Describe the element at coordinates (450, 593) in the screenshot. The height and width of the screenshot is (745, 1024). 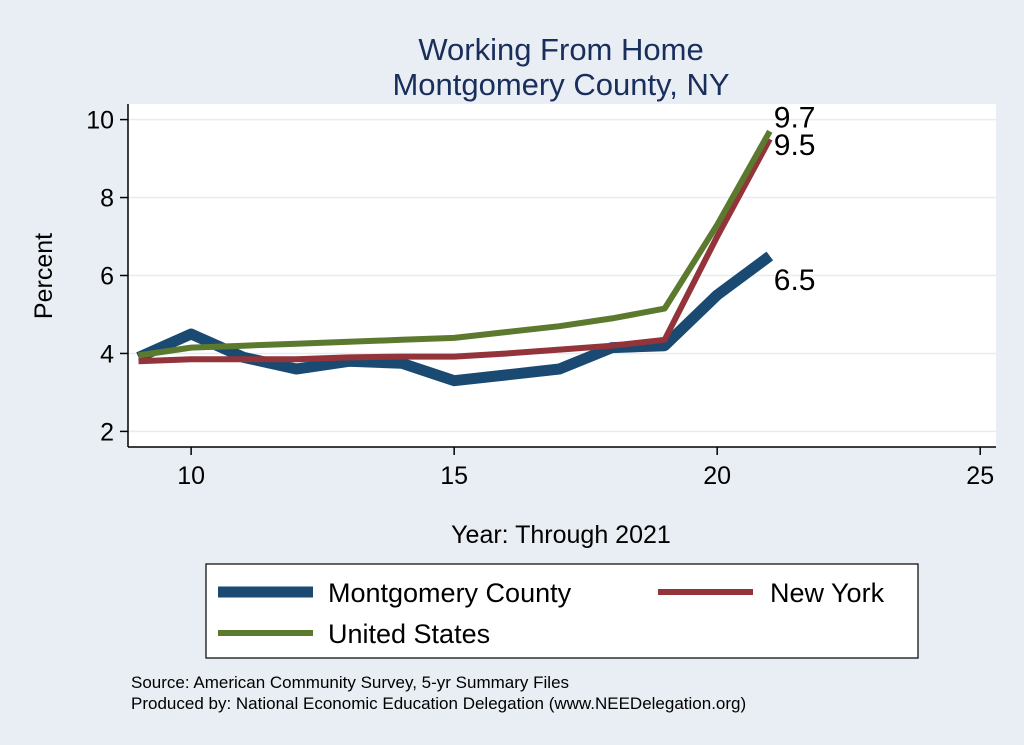
I see `legend-label-montgomery-county: Montgomery County` at that location.